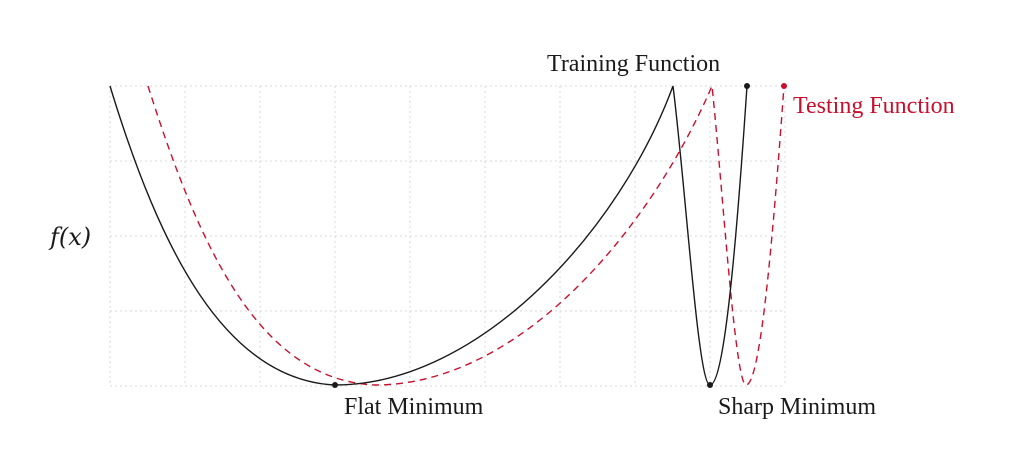 This screenshot has width=1023, height=476. Describe the element at coordinates (69, 237) in the screenshot. I see `y-axis-label: f(x)` at that location.